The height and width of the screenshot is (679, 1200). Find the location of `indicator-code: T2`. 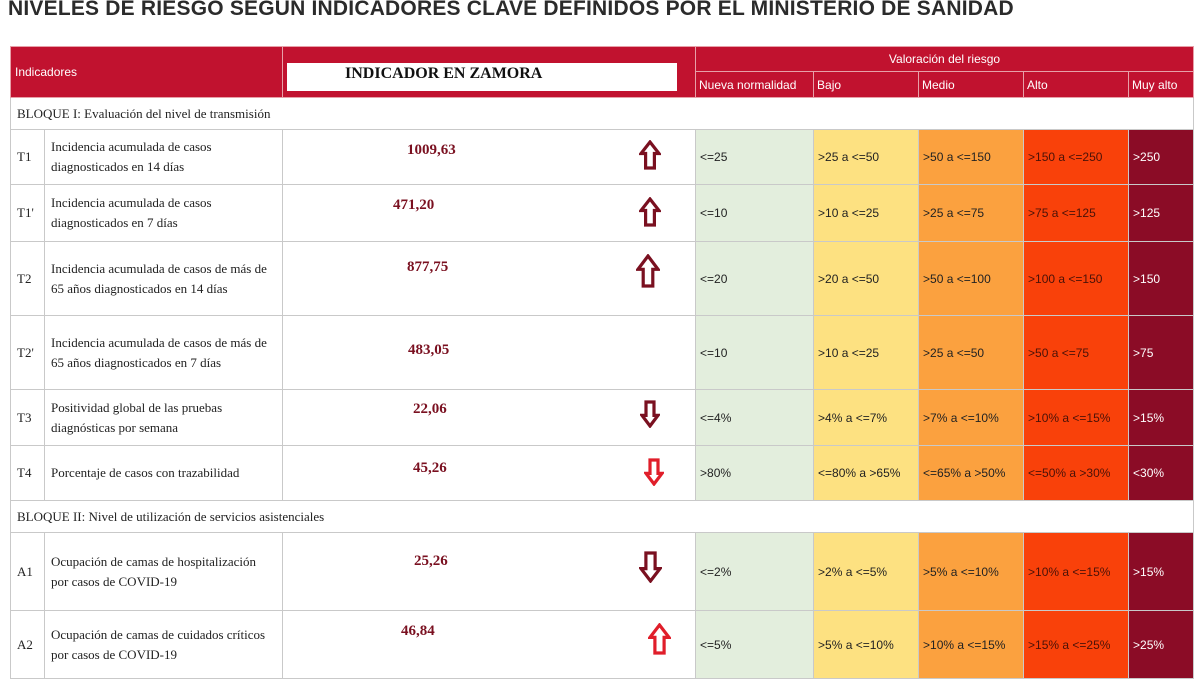

indicator-code: T2 is located at coordinates (27, 278).